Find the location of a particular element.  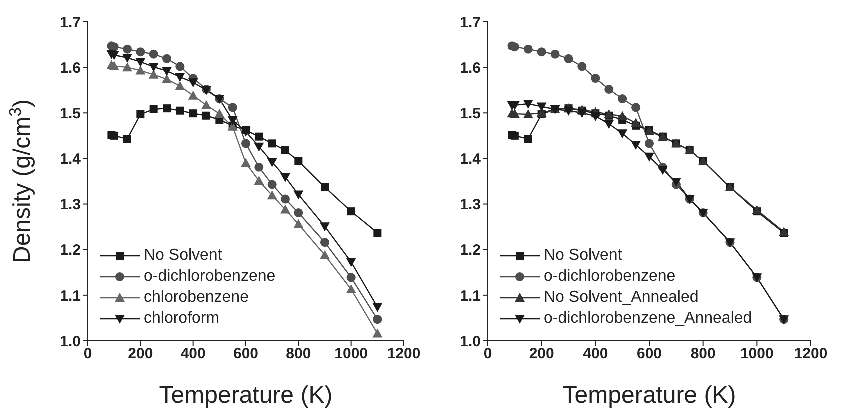

y-tick-label: 1.3 is located at coordinates (70, 205).